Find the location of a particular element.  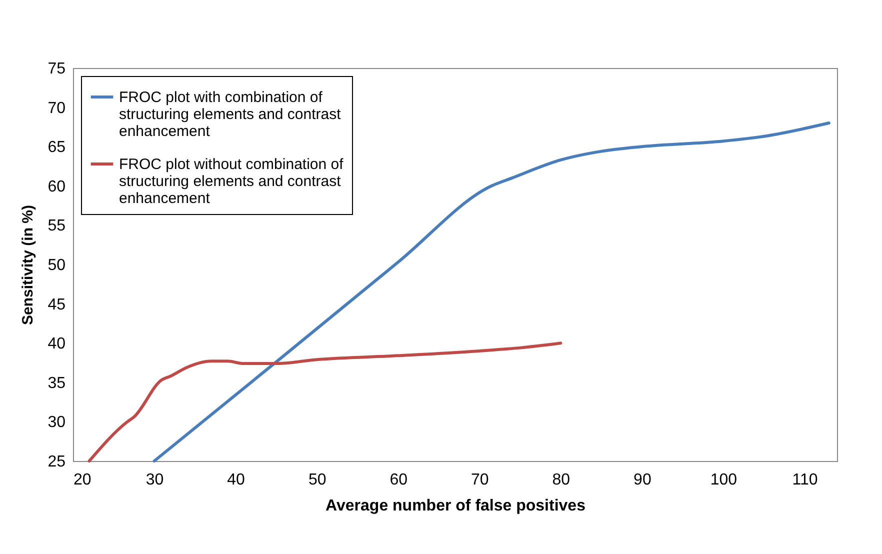

x-tick-label: 70 is located at coordinates (479, 480).